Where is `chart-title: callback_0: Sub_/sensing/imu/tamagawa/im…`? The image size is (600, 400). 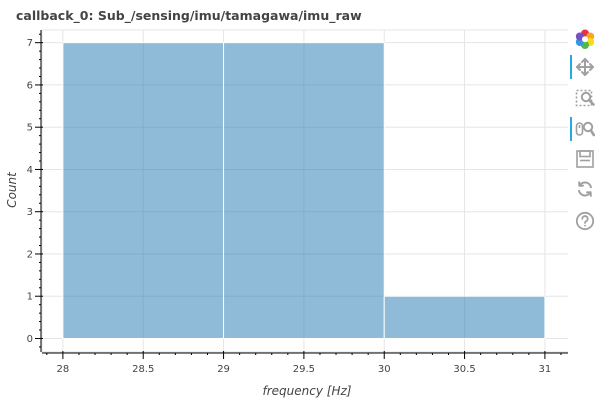
chart-title: callback_0: Sub_/sensing/imu/tamagawa/im… is located at coordinates (189, 15).